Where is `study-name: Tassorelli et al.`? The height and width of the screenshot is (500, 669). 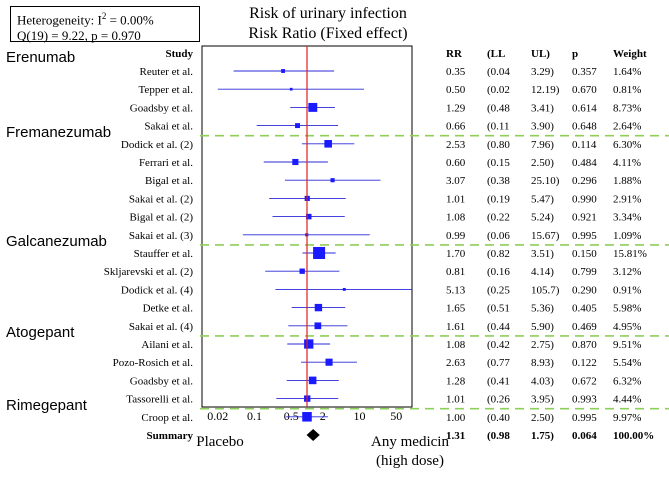
study-name: Tassorelli et al. is located at coordinates (159, 400).